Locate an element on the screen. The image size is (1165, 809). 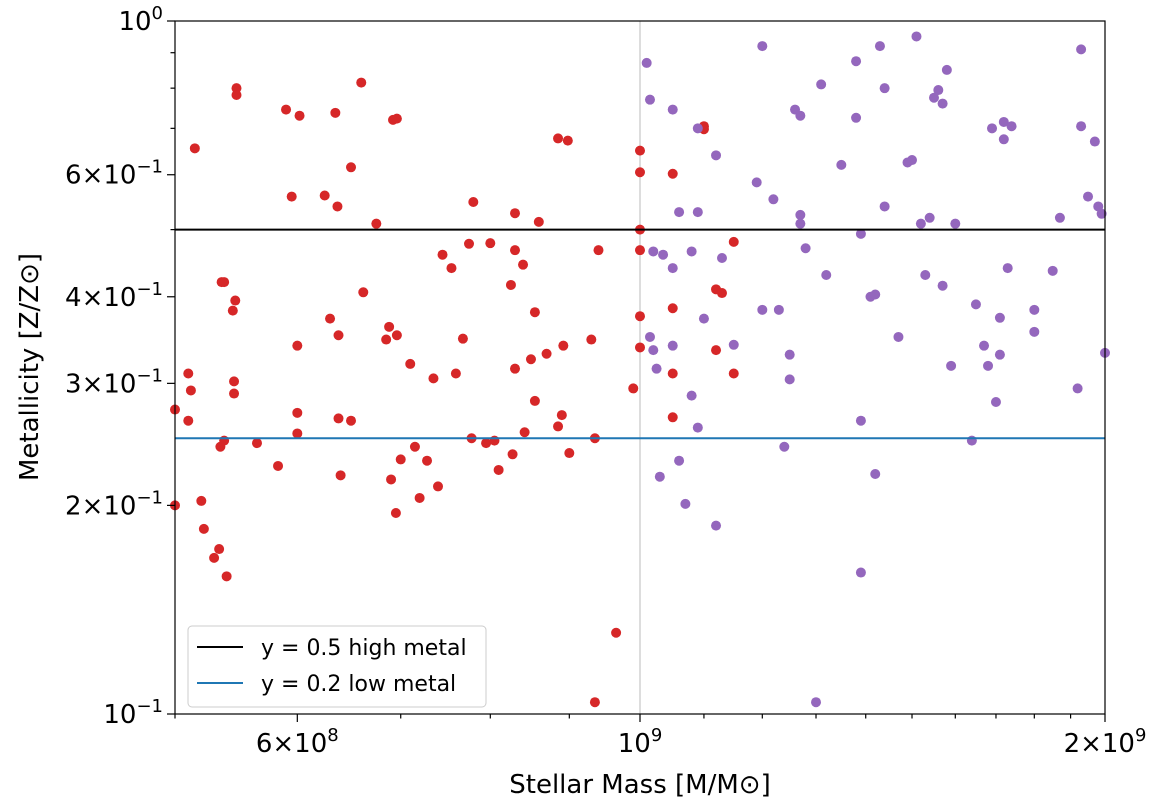
legend-label-low-metal: y = 0.2 low metal is located at coordinates (358, 684).